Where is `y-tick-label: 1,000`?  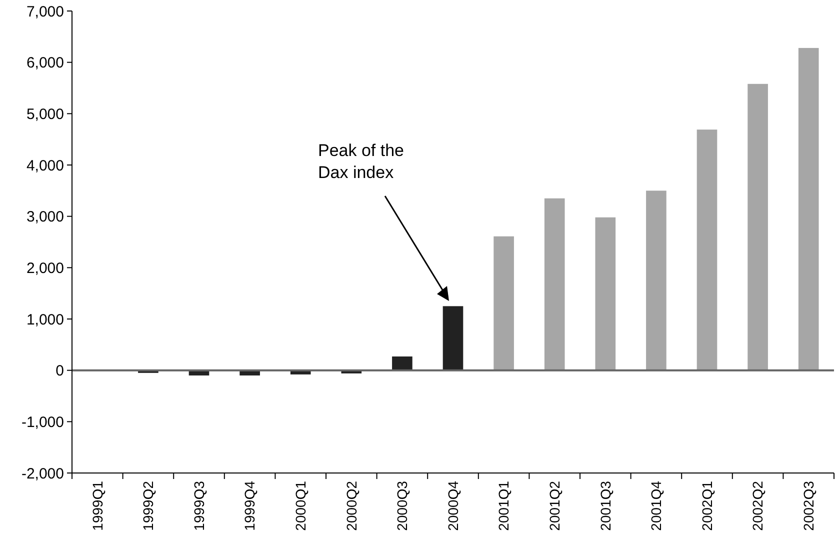
y-tick-label: 1,000 is located at coordinates (45, 319).